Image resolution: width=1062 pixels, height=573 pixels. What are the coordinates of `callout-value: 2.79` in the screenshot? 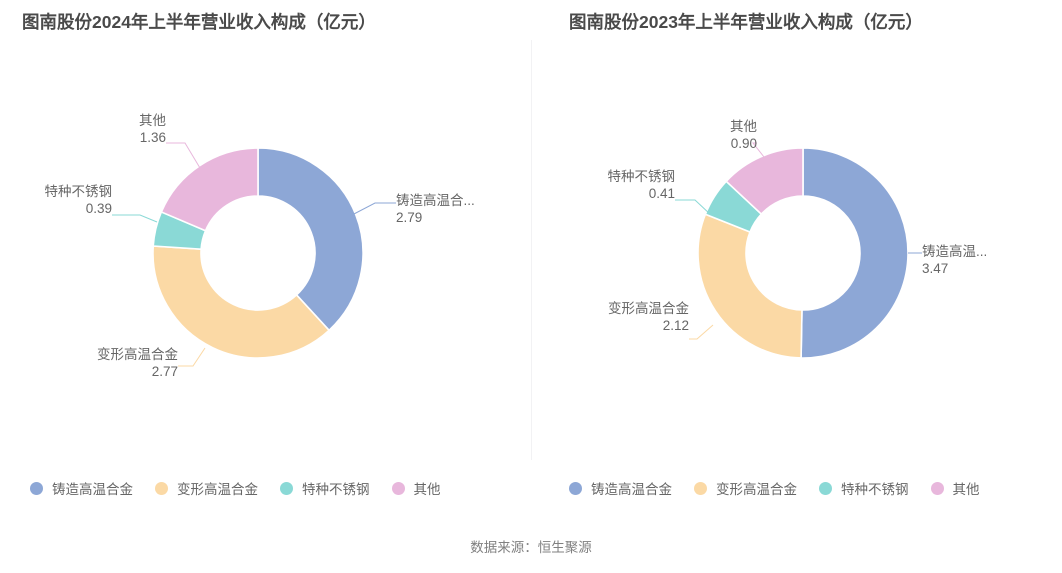 It's located at (409, 217).